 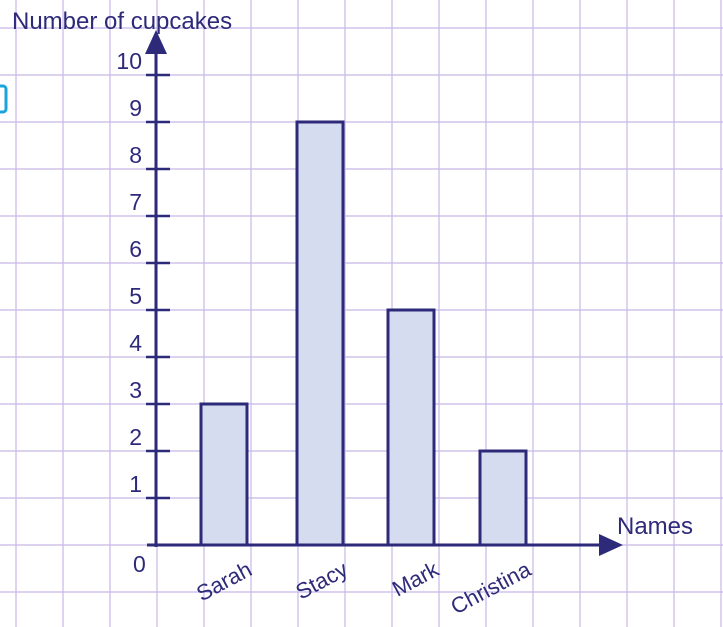 I want to click on y-tick-label: 4, so click(x=135, y=343).